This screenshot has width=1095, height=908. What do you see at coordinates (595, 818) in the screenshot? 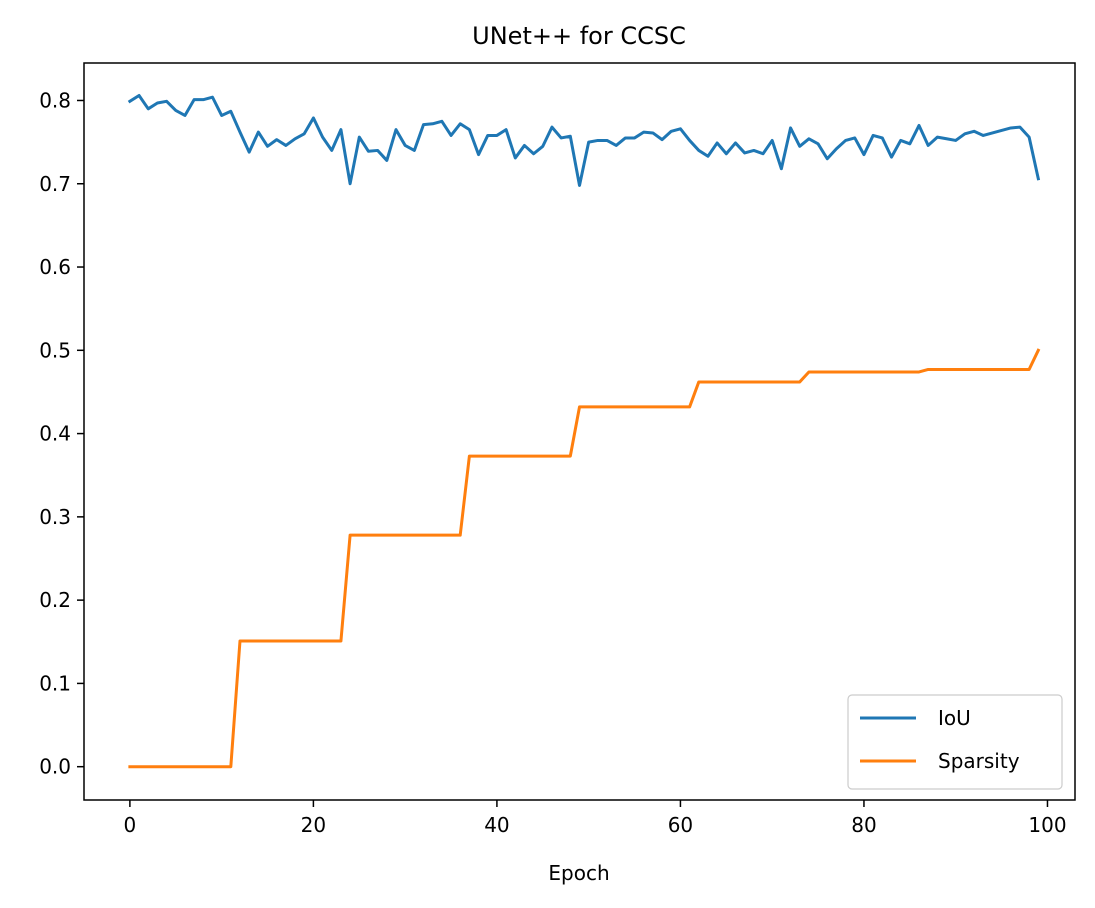
I see `x-axis: 0 20 40 60 80 100` at bounding box center [595, 818].